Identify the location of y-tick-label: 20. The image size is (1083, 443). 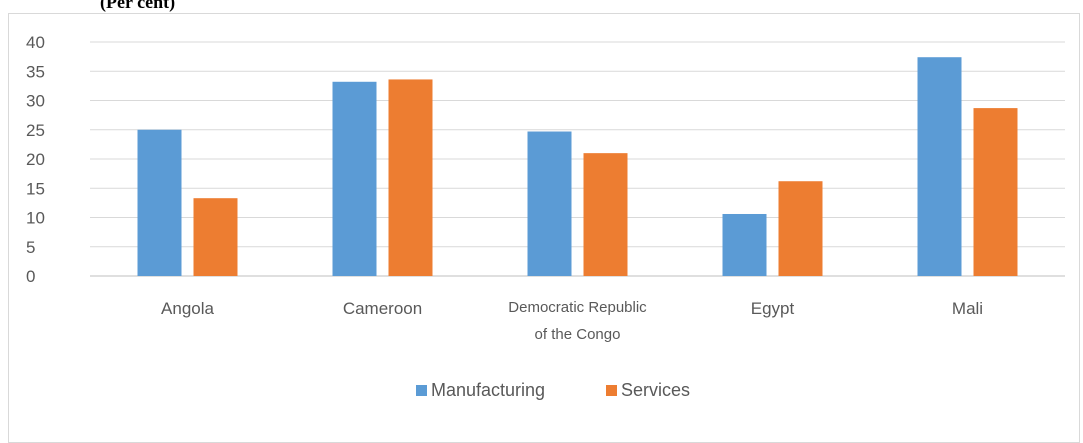
(35, 159).